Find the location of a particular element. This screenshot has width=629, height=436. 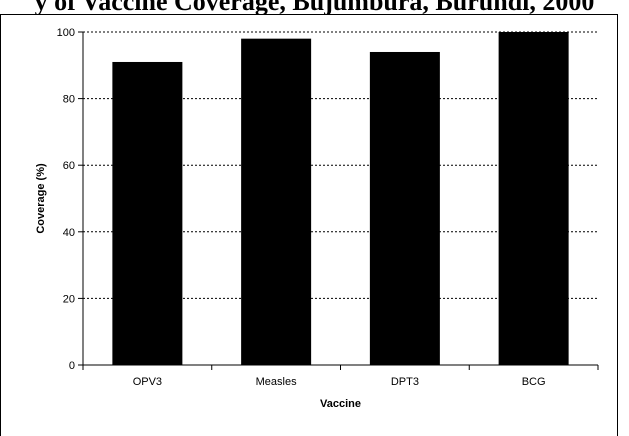

x-tick-label: DPT3 is located at coordinates (405, 382).